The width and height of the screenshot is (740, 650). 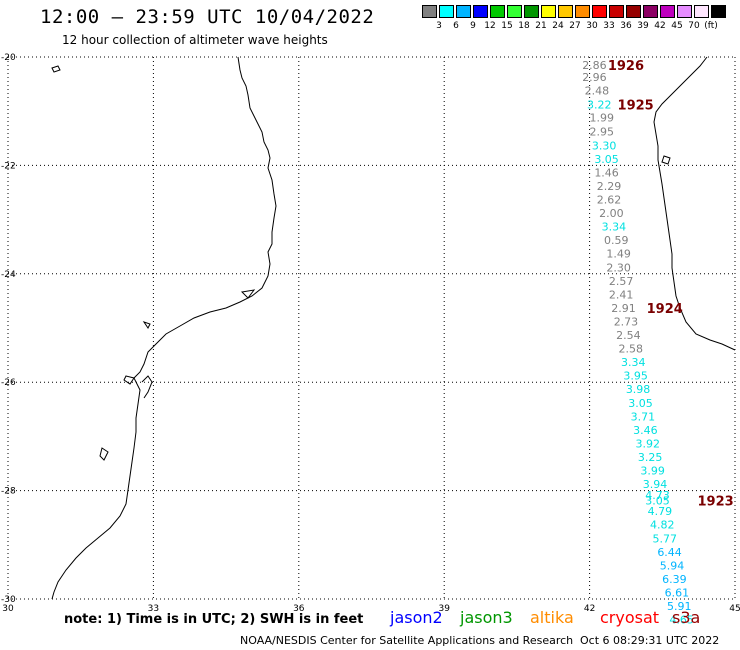 I want to click on pass-number-label: 1924, so click(x=665, y=309).